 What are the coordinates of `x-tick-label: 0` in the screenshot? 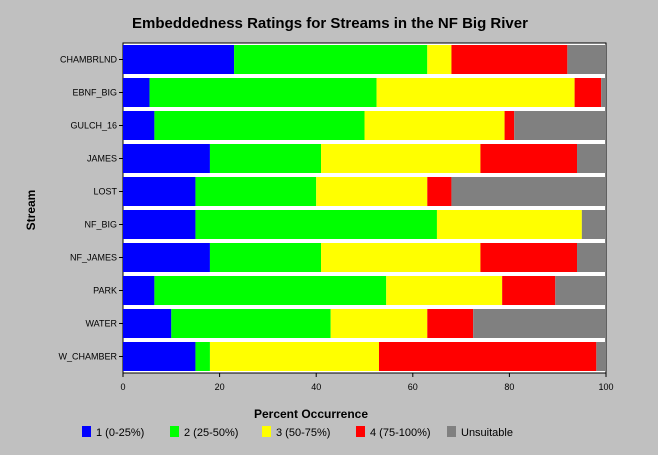 It's located at (122, 387).